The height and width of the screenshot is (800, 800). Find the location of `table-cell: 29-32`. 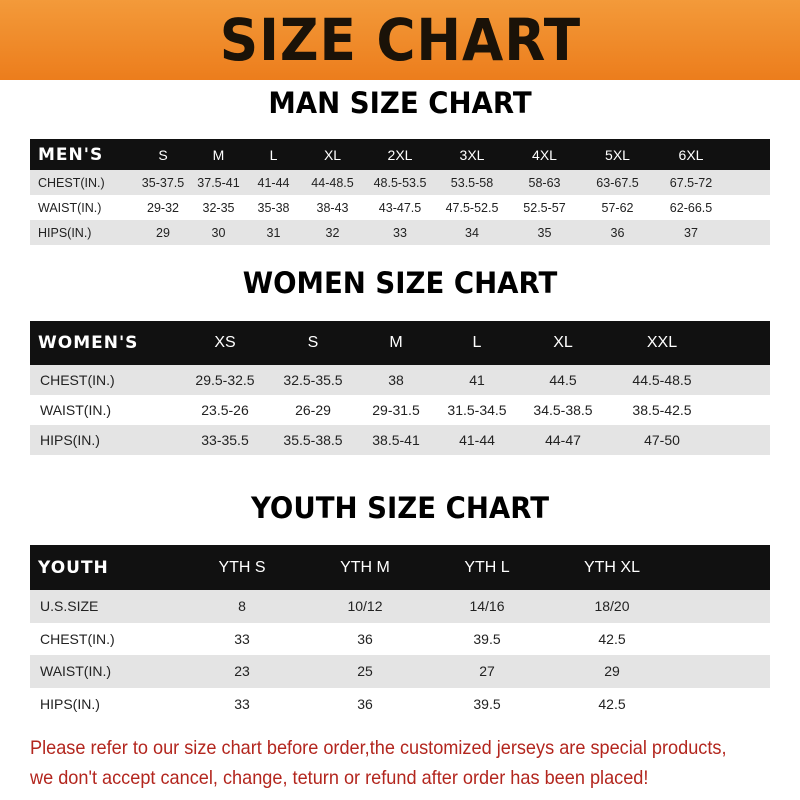

table-cell: 29-32 is located at coordinates (163, 207).